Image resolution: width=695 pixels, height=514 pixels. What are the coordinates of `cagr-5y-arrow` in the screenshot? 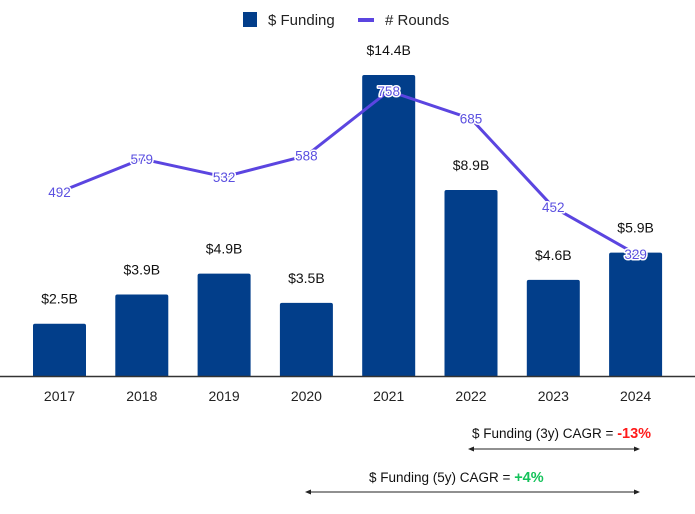 It's located at (472, 492).